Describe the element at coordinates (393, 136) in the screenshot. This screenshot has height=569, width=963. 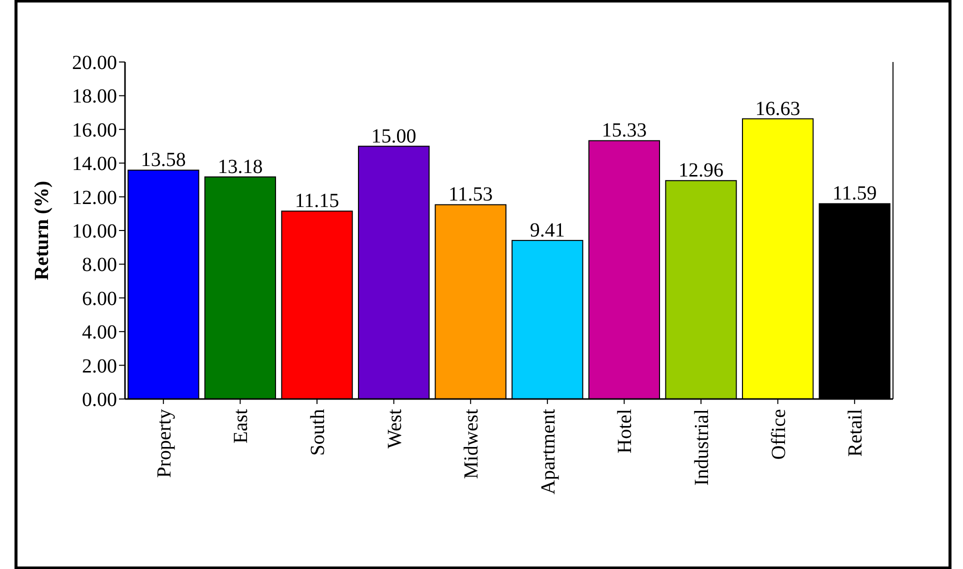
I see `data-label: 15.00` at that location.